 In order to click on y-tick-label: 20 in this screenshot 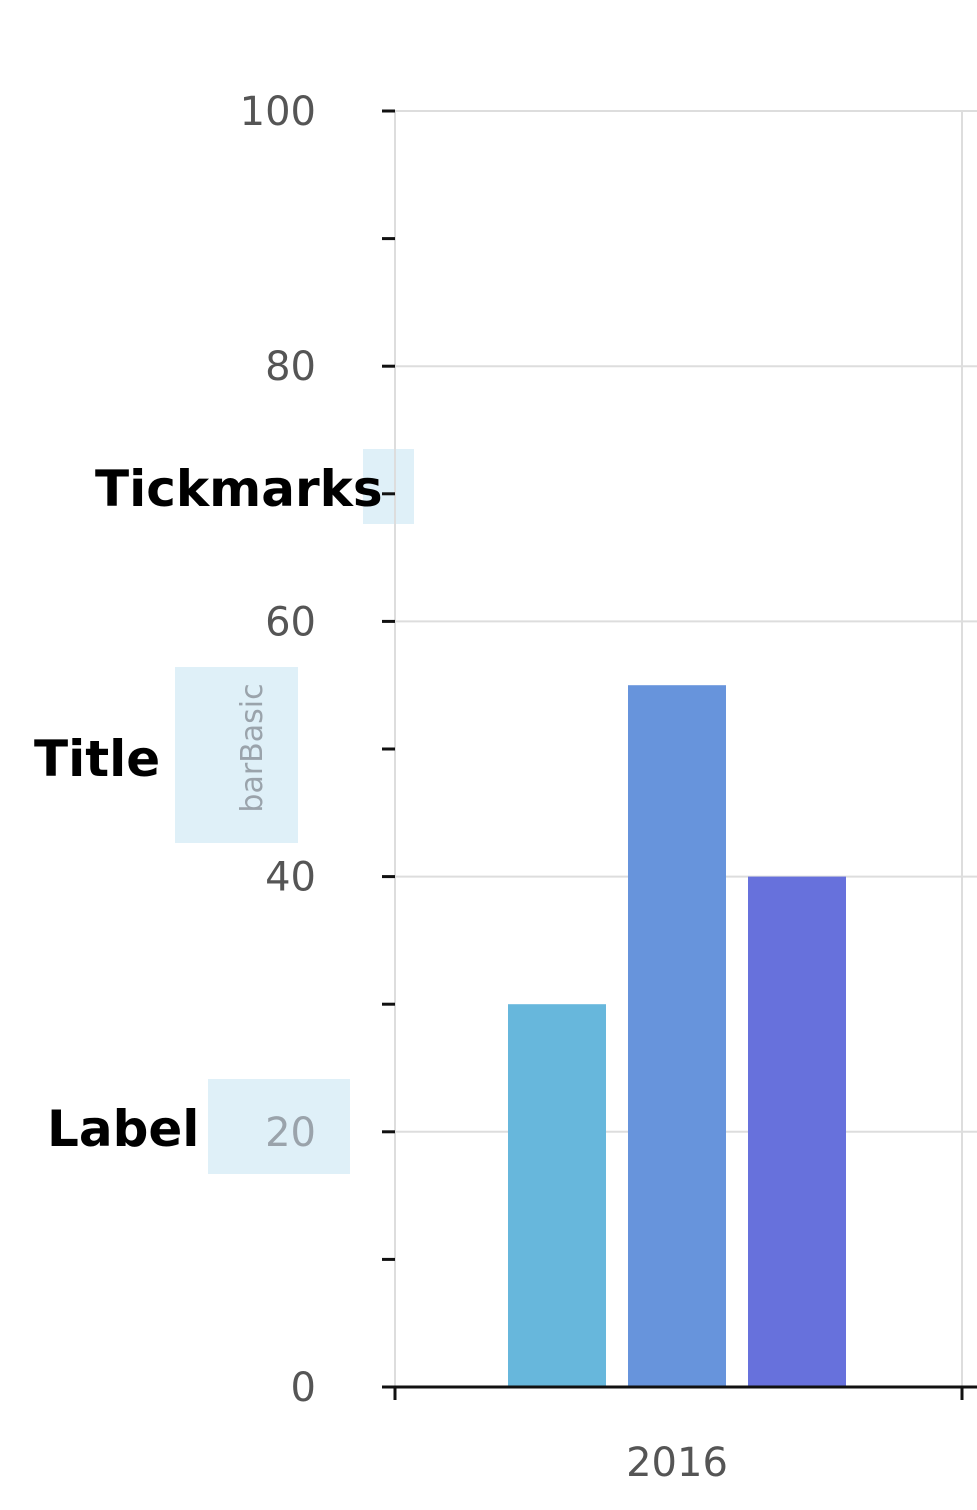, I will do `click(290, 1133)`.